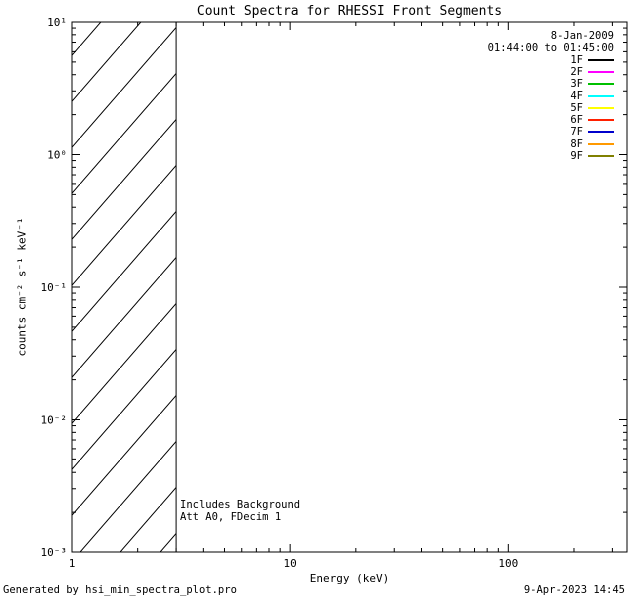 The height and width of the screenshot is (600, 640). What do you see at coordinates (576, 72) in the screenshot?
I see `legend-entry-label: 2F` at bounding box center [576, 72].